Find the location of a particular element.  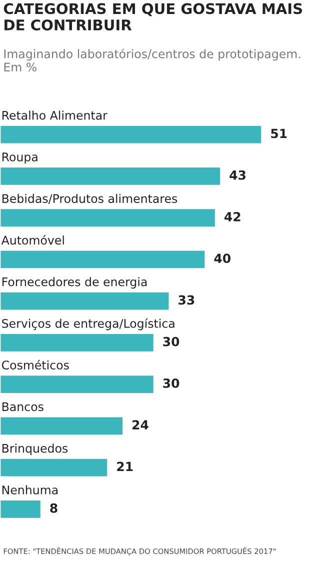

data-label: 43 is located at coordinates (238, 175).